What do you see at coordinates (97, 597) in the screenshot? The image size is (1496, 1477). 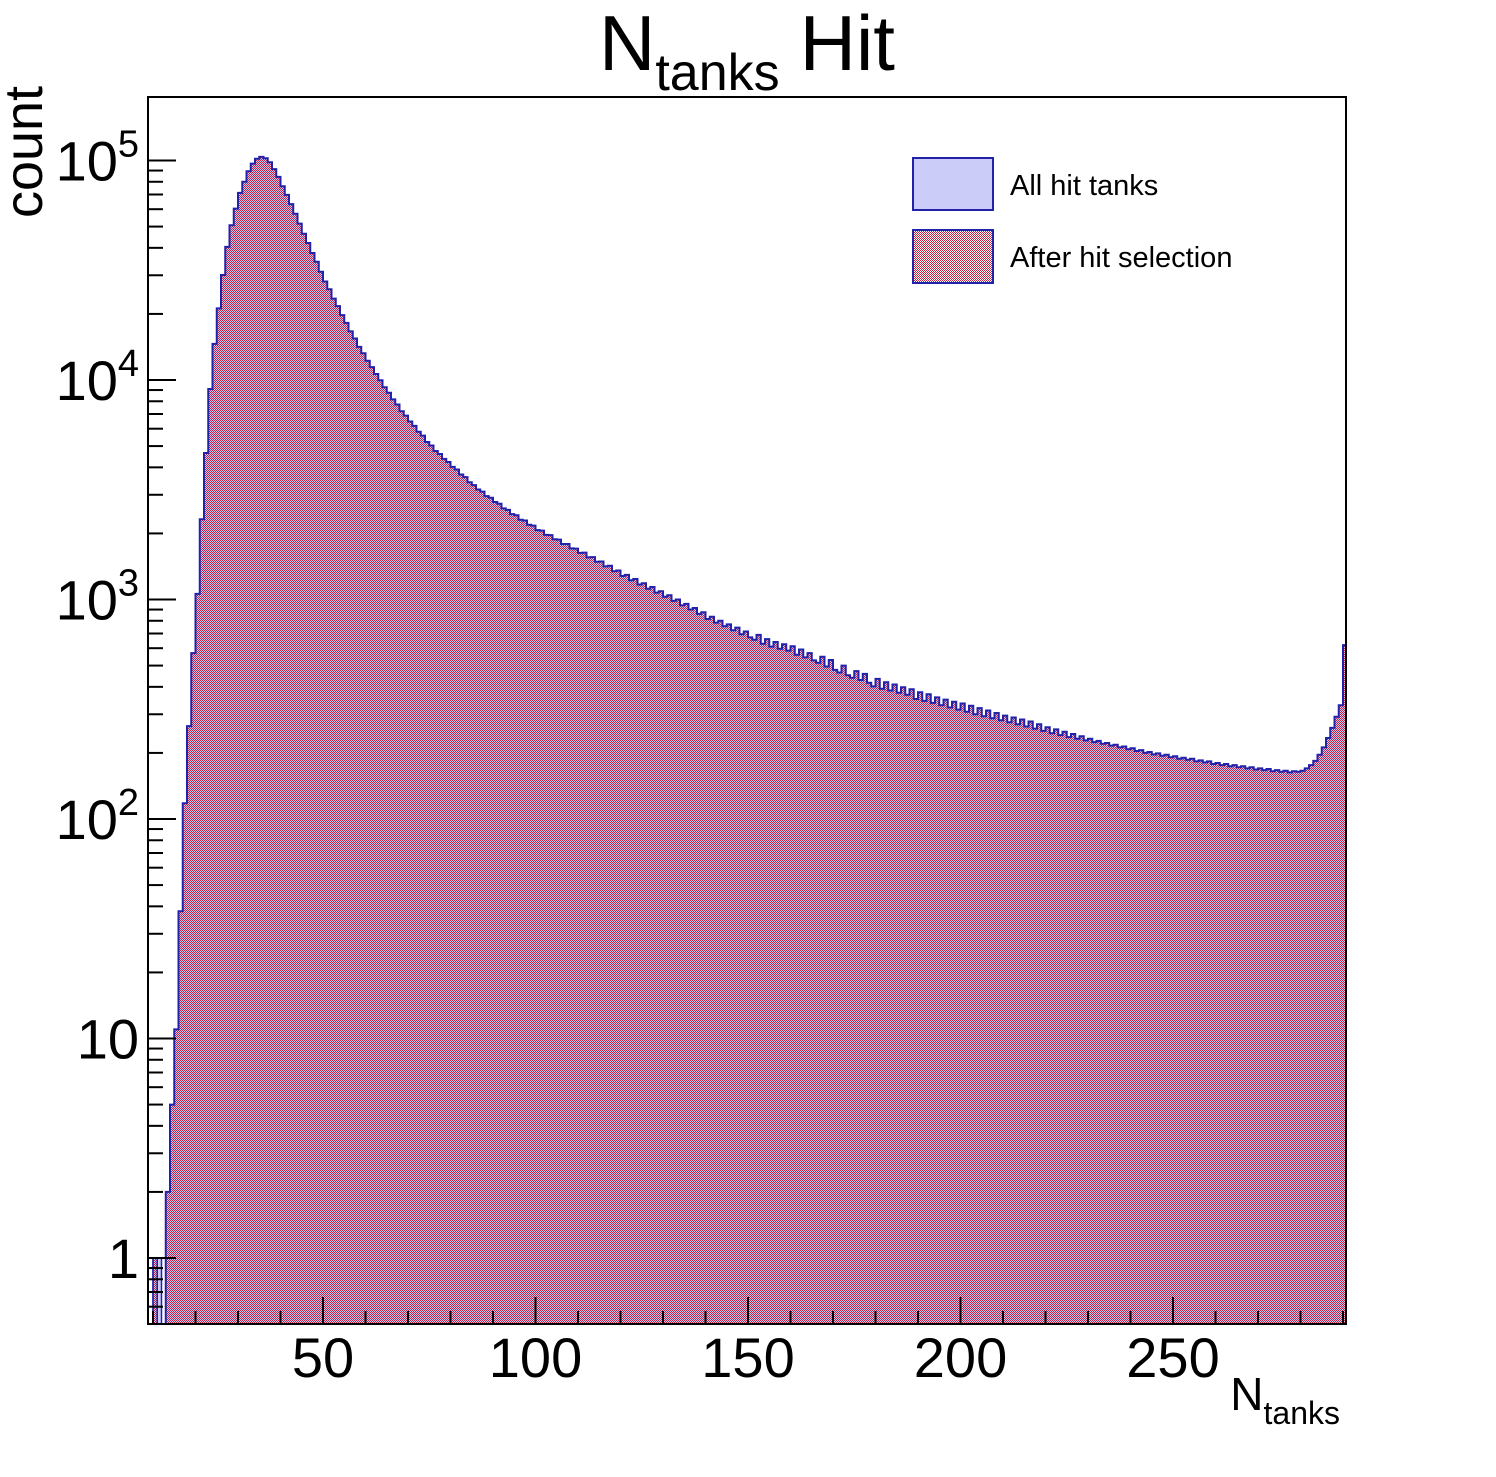 I see `y-tick-label: 10³` at bounding box center [97, 597].